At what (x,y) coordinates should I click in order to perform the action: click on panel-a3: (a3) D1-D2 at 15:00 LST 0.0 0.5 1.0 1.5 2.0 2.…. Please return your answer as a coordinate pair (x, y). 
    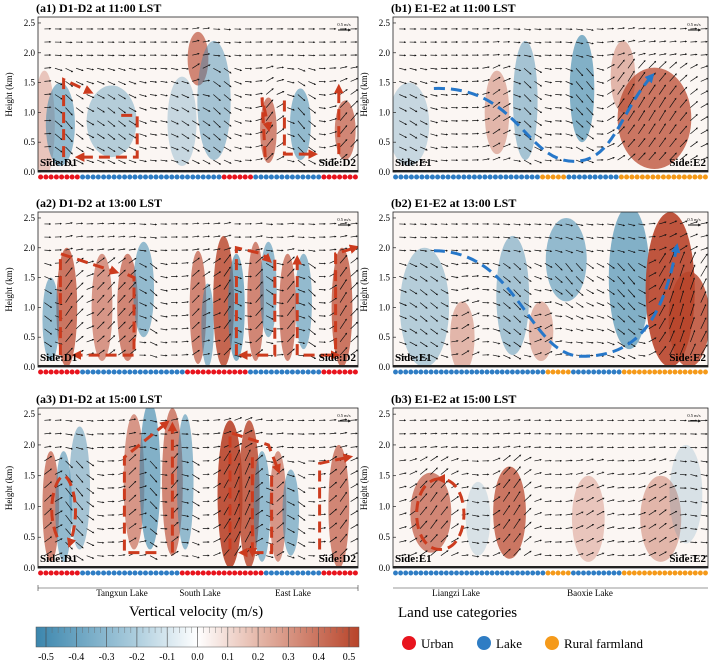
    Looking at the image, I should click on (181, 484).